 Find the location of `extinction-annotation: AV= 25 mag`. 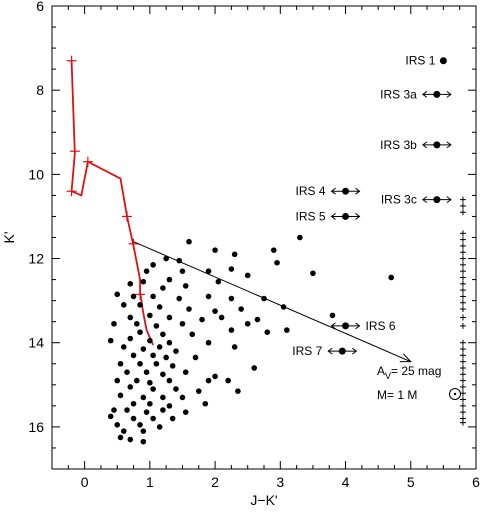

extinction-annotation: AV= 25 mag is located at coordinates (409, 372).